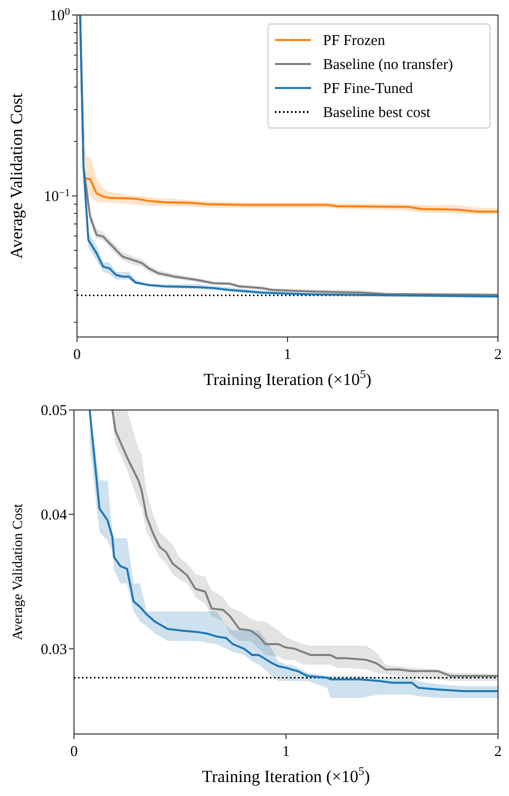 The image size is (509, 796). Describe the element at coordinates (368, 89) in the screenshot. I see `legend-label: PF Fine-Tuned` at that location.